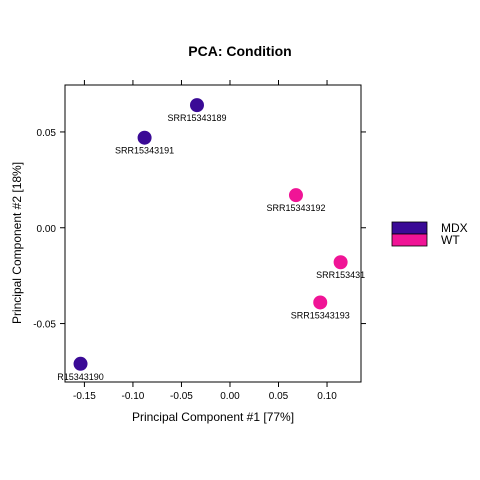 The width and height of the screenshot is (480, 480). Describe the element at coordinates (295, 208) in the screenshot. I see `point-label: SRR15343192` at that location.